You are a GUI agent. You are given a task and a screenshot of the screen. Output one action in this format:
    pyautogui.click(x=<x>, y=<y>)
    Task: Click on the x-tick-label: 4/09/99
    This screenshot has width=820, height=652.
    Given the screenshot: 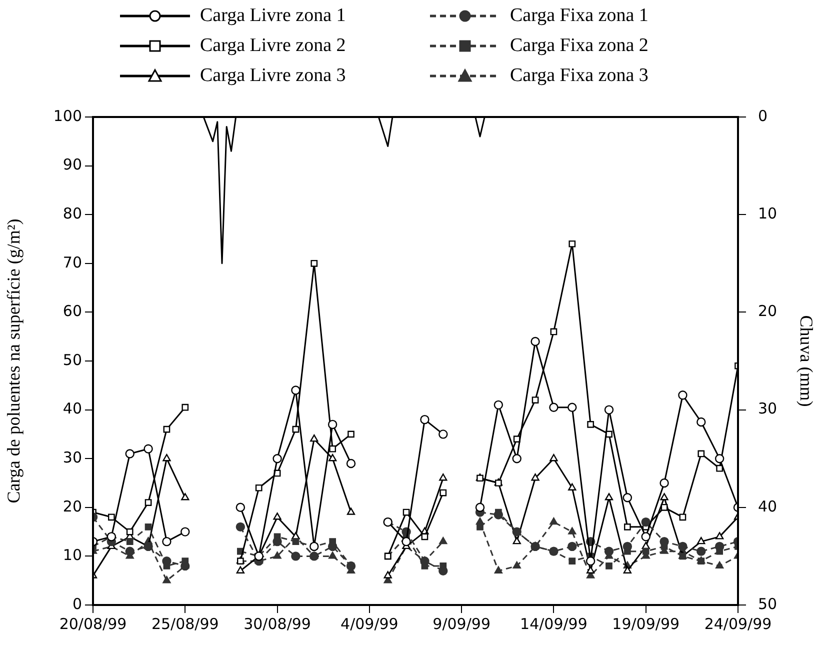 What is the action you would take?
    pyautogui.click(x=369, y=623)
    